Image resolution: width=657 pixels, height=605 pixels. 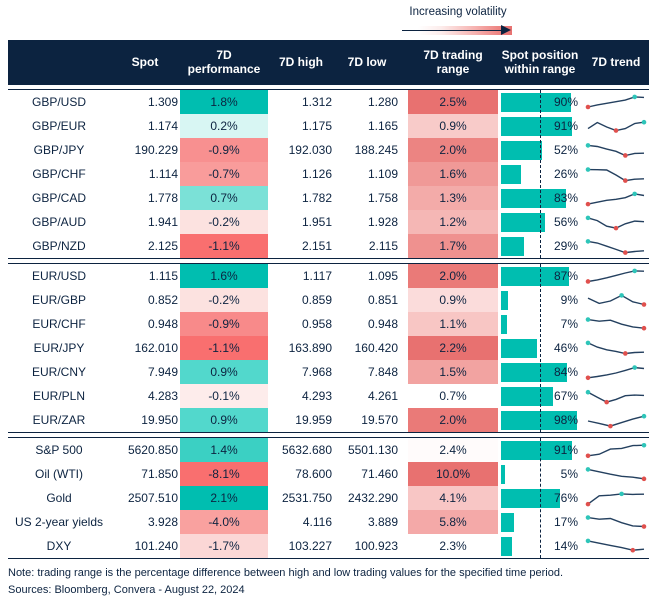 I want to click on position-value: 17%, so click(x=565, y=522).